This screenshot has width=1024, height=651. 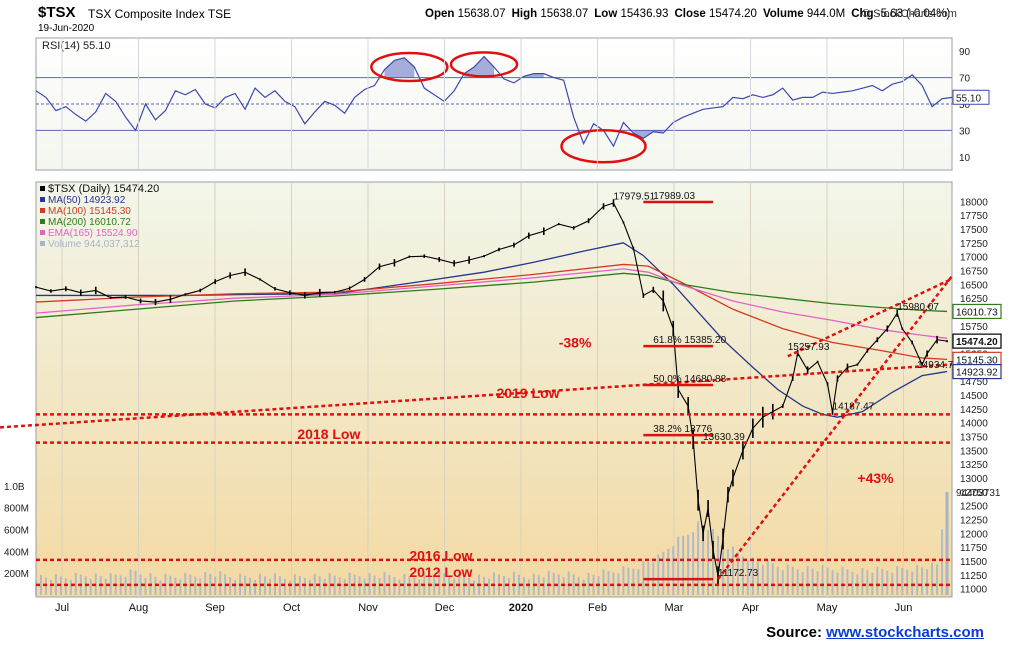 What do you see at coordinates (494, 101) in the screenshot?
I see `rsi-line` at bounding box center [494, 101].